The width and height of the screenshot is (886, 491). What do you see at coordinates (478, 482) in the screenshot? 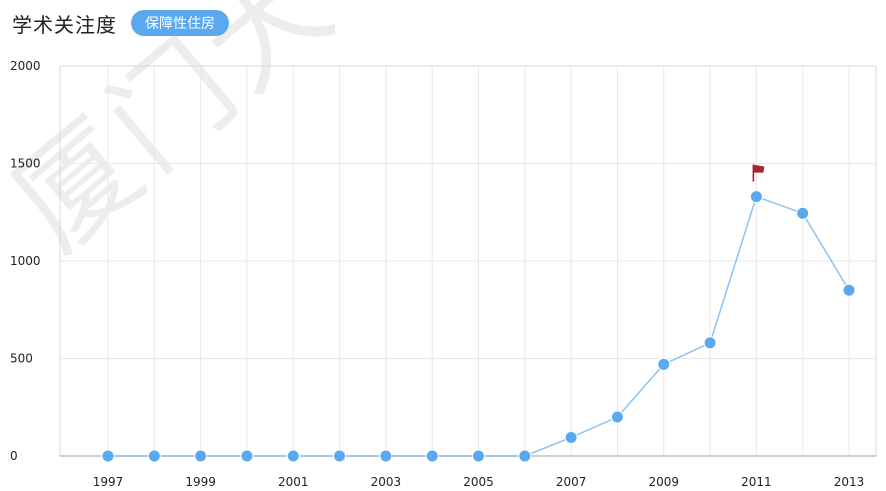
I see `x-tick-label: 2005` at bounding box center [478, 482].